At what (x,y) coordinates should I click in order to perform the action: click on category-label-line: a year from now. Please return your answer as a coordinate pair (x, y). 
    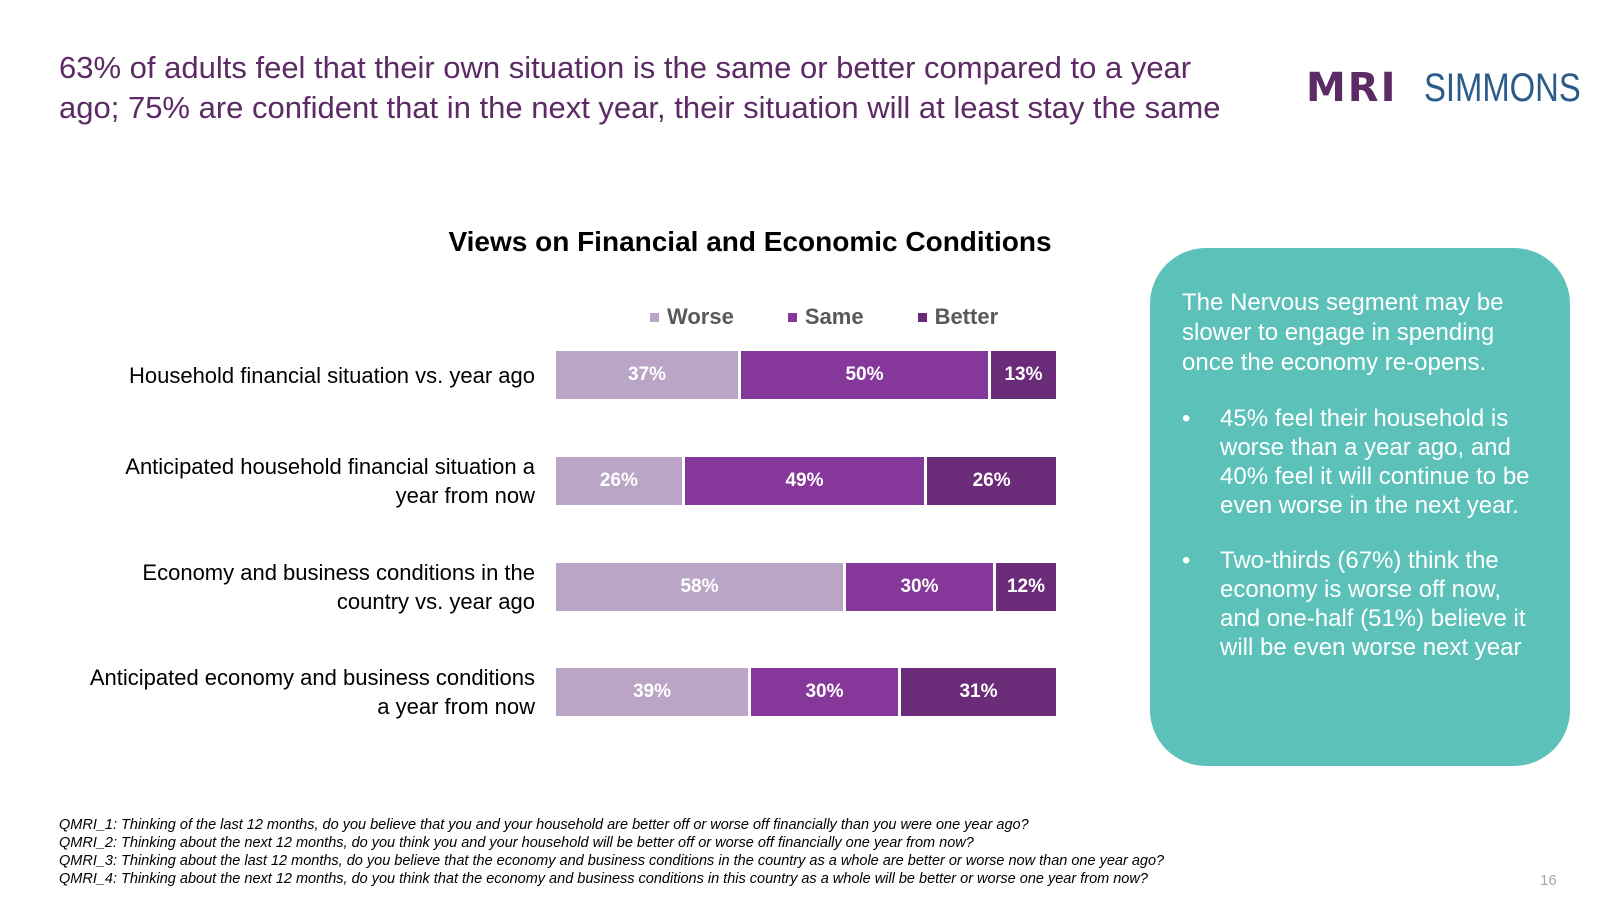
    Looking at the image, I should click on (456, 706).